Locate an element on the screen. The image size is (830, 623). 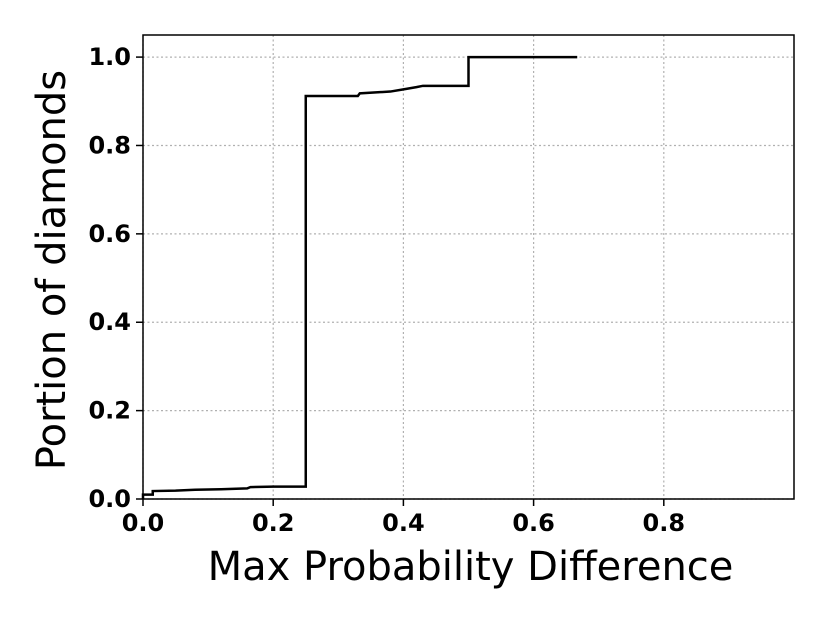
x-tick-label: 0.0 is located at coordinates (143, 523).